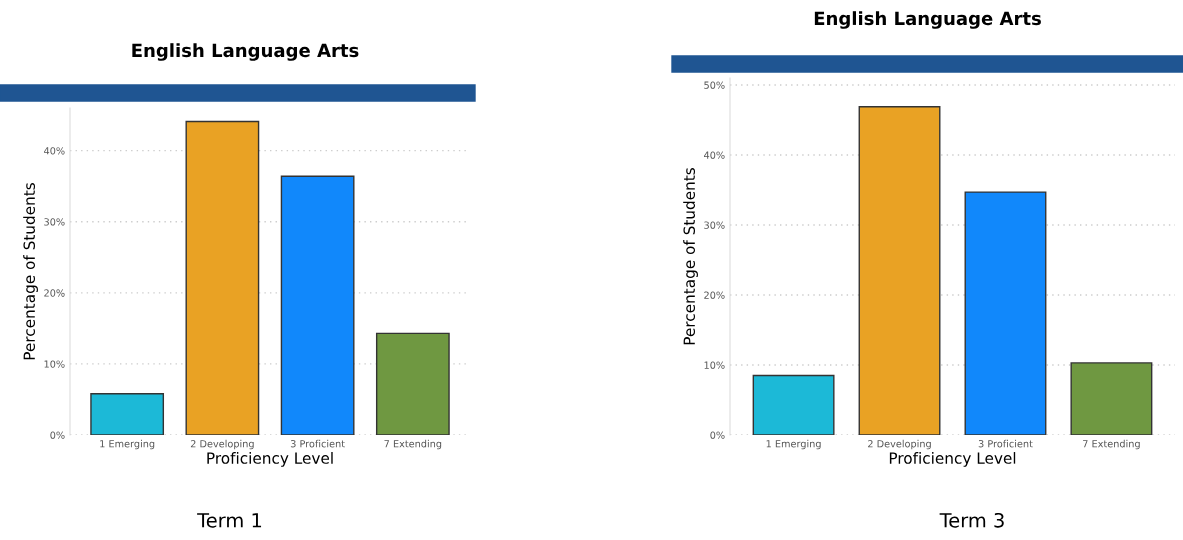  I want to click on text: Term 3, so click(971, 520).